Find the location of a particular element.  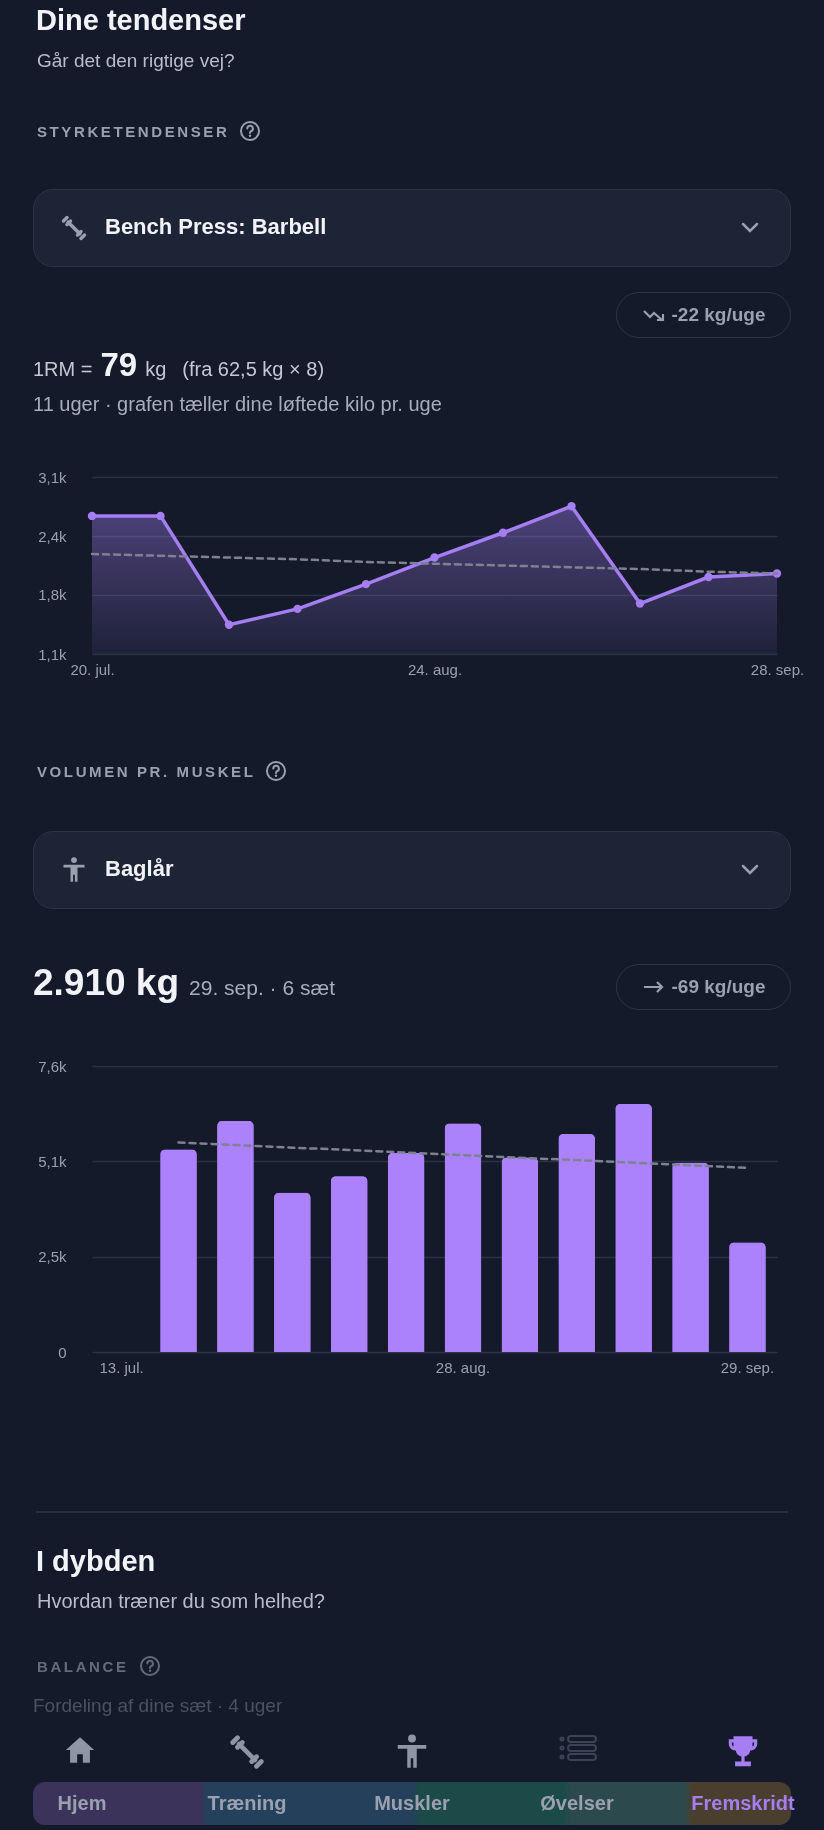

text: 11 uger · grafen tæller dine løftede kilo pr. uge is located at coordinates (237, 404).